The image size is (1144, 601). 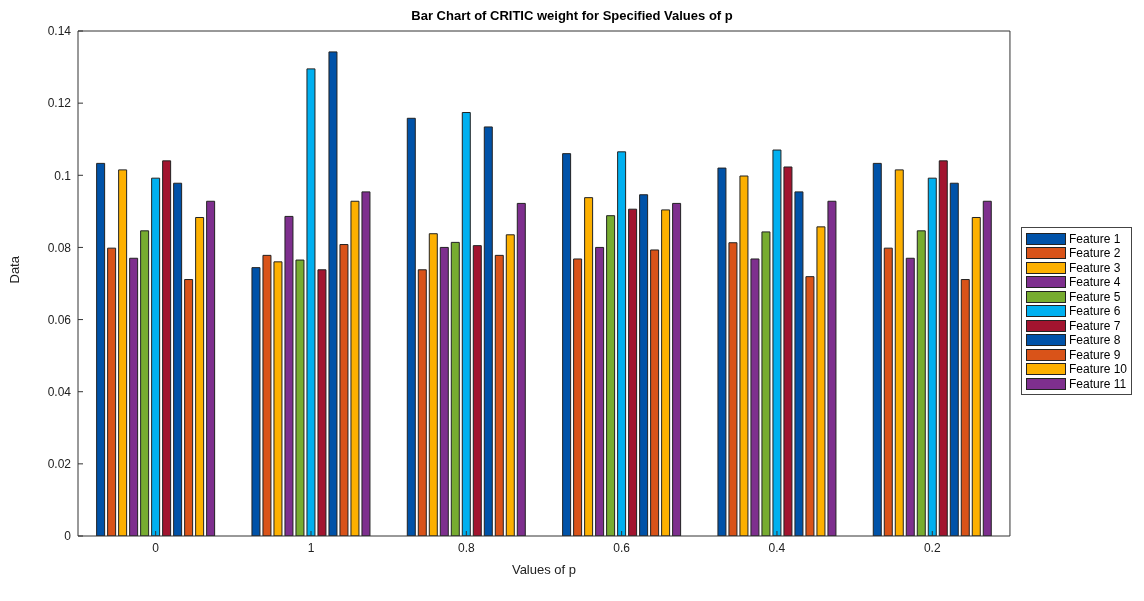 What do you see at coordinates (572, 16) in the screenshot?
I see `chart-title: Bar Chart of CRITIC weight for Specified Values of p` at bounding box center [572, 16].